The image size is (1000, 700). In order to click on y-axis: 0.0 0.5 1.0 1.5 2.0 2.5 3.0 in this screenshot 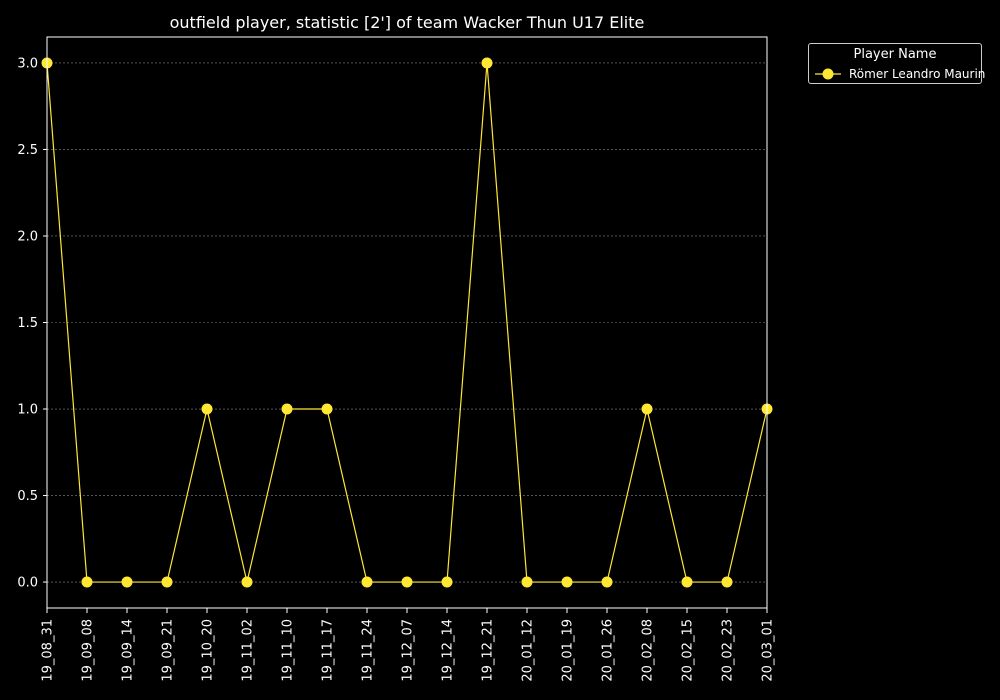, I will do `click(32, 323)`.